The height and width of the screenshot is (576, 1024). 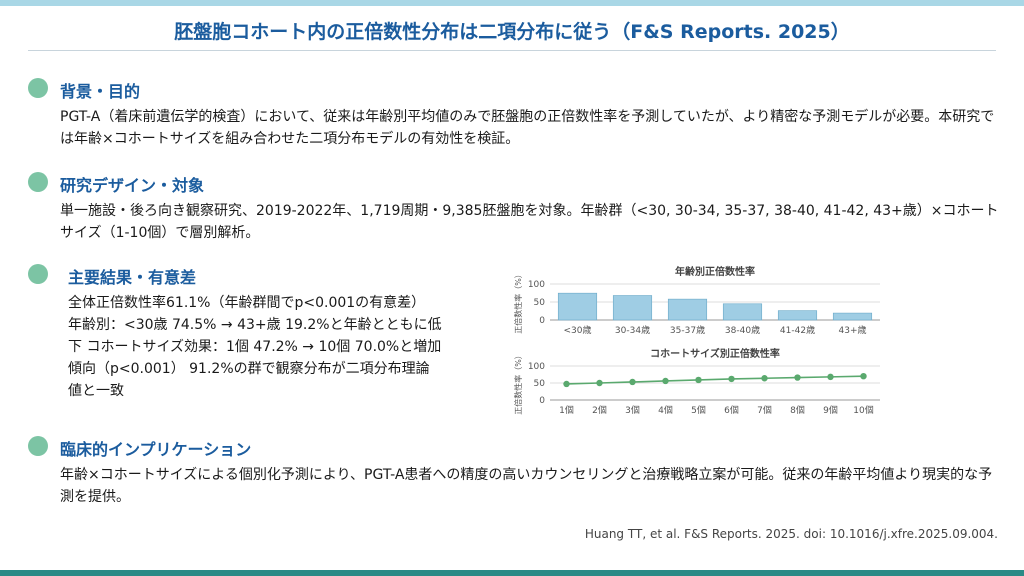 I want to click on x-tick-label: 7個, so click(x=764, y=410).